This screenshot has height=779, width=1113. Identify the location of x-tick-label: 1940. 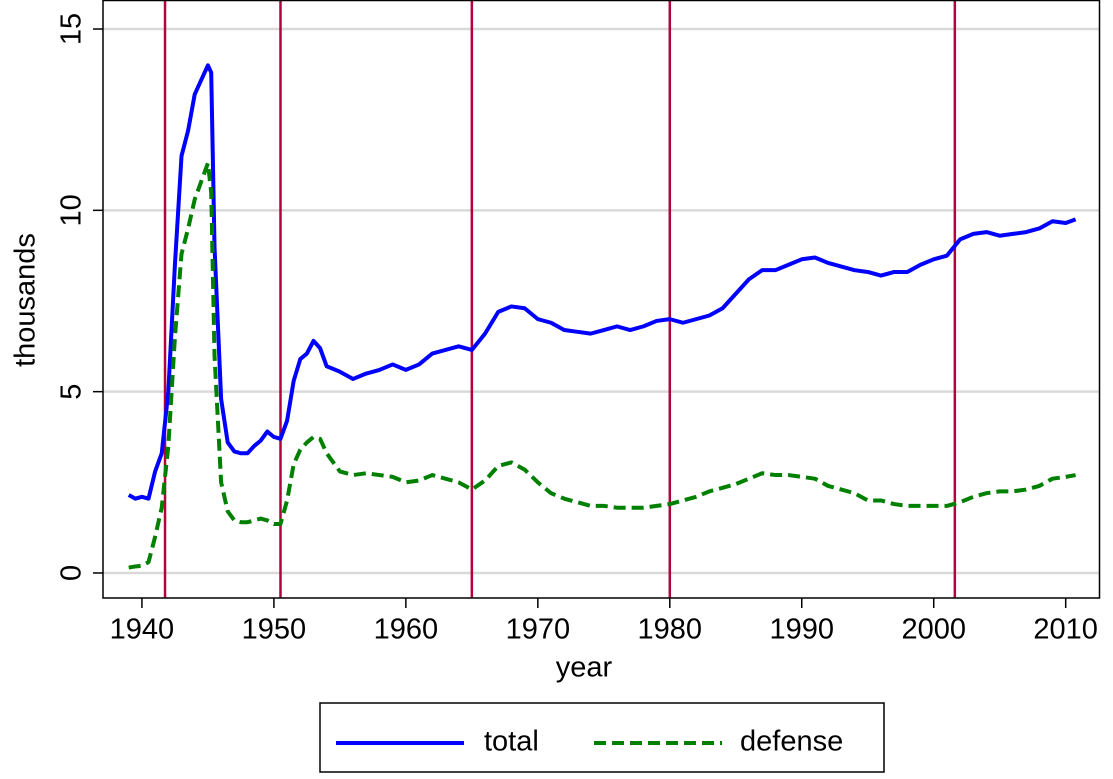
(142, 630).